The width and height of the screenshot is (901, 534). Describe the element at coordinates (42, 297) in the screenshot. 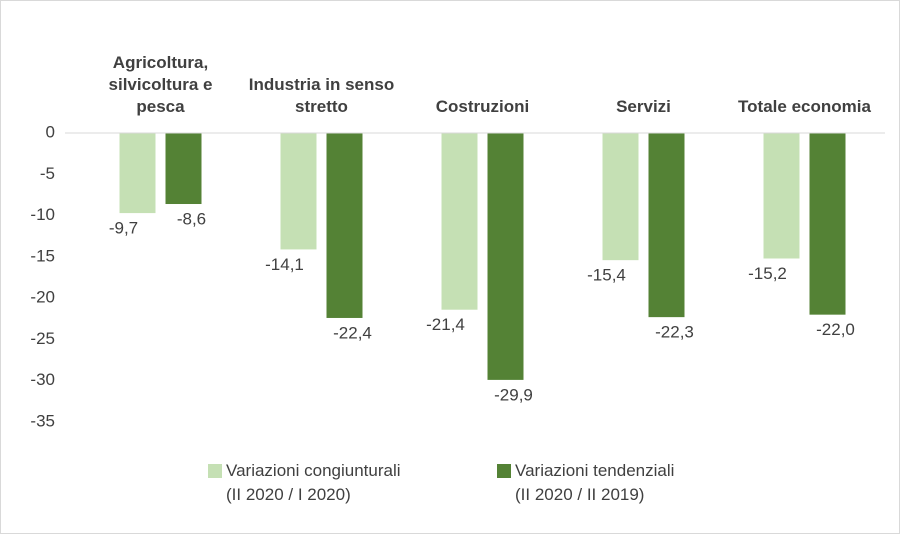

I see `y-tick-label: -20` at that location.